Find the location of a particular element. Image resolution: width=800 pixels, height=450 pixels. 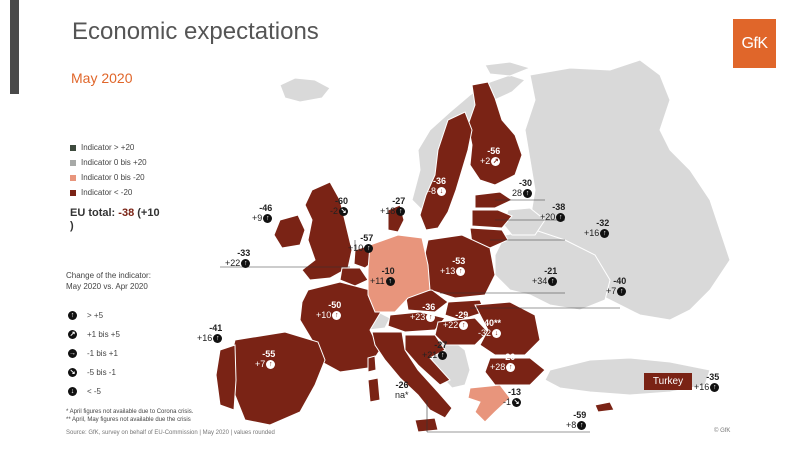

change-title-line1: Change of the indicator: is located at coordinates (108, 275).